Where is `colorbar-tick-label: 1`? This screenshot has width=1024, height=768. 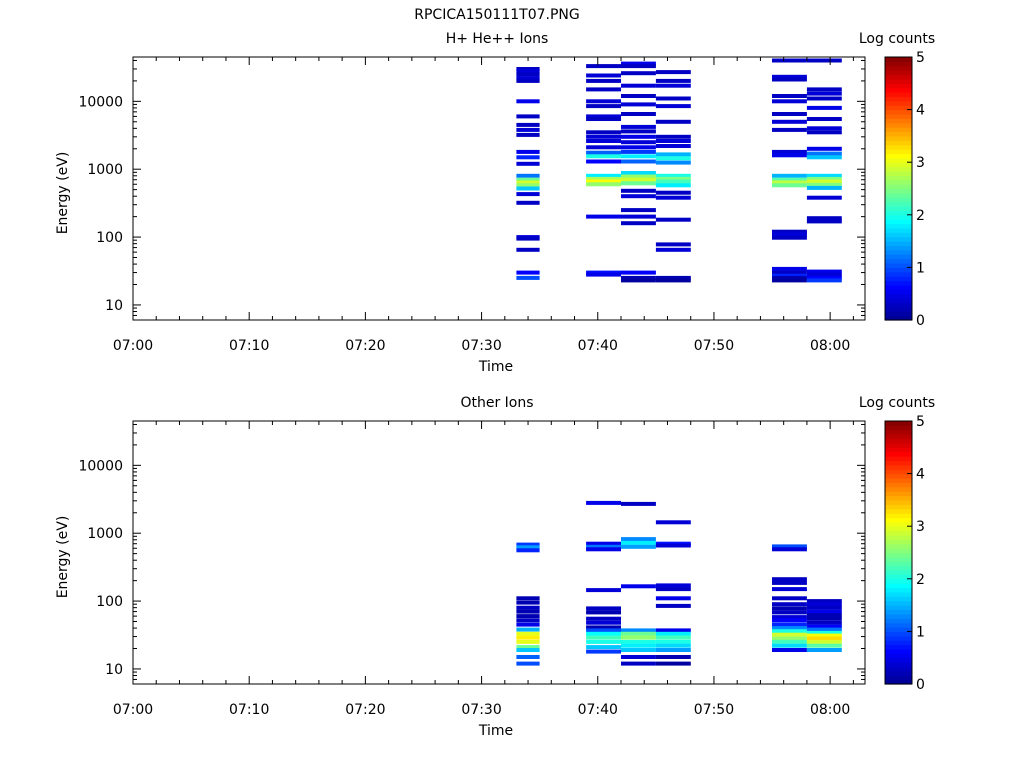 colorbar-tick-label: 1 is located at coordinates (920, 268).